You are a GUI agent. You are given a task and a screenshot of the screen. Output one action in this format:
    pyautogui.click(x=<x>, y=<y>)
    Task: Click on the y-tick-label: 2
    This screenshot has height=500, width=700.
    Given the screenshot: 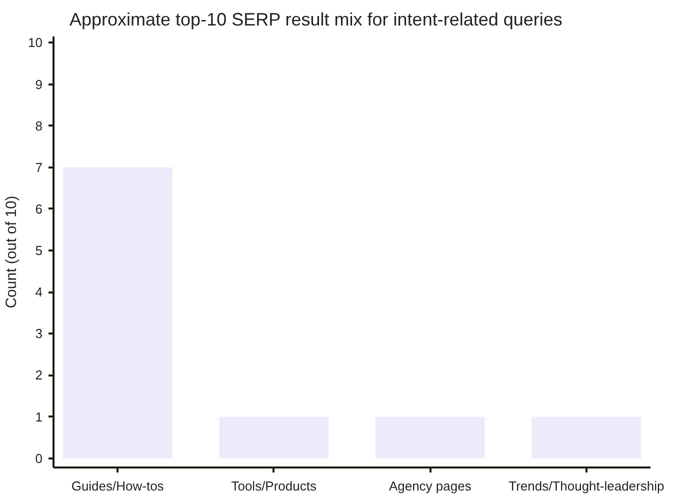 What is the action you would take?
    pyautogui.click(x=39, y=375)
    